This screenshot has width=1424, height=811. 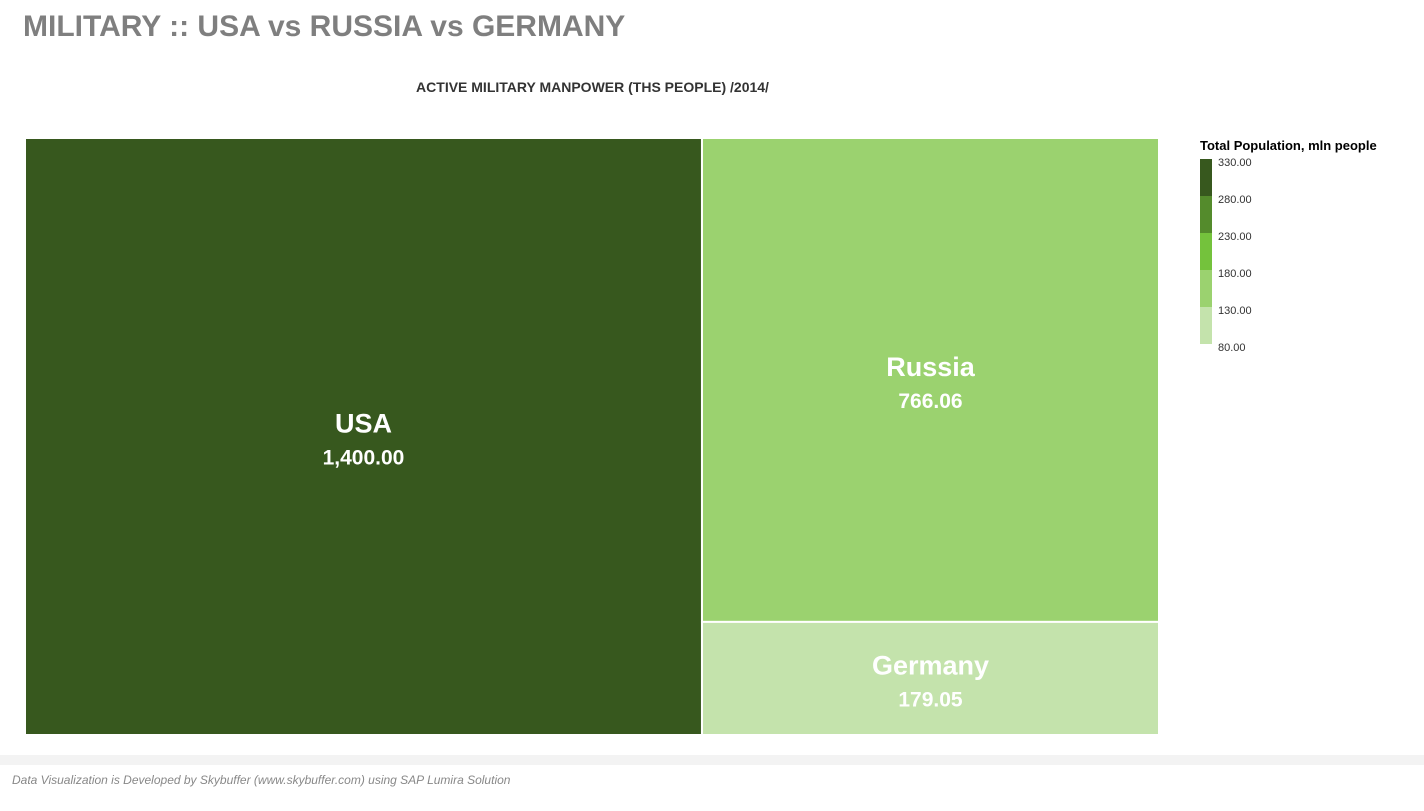 What do you see at coordinates (1235, 237) in the screenshot?
I see `legend-tick-label: 230.00` at bounding box center [1235, 237].